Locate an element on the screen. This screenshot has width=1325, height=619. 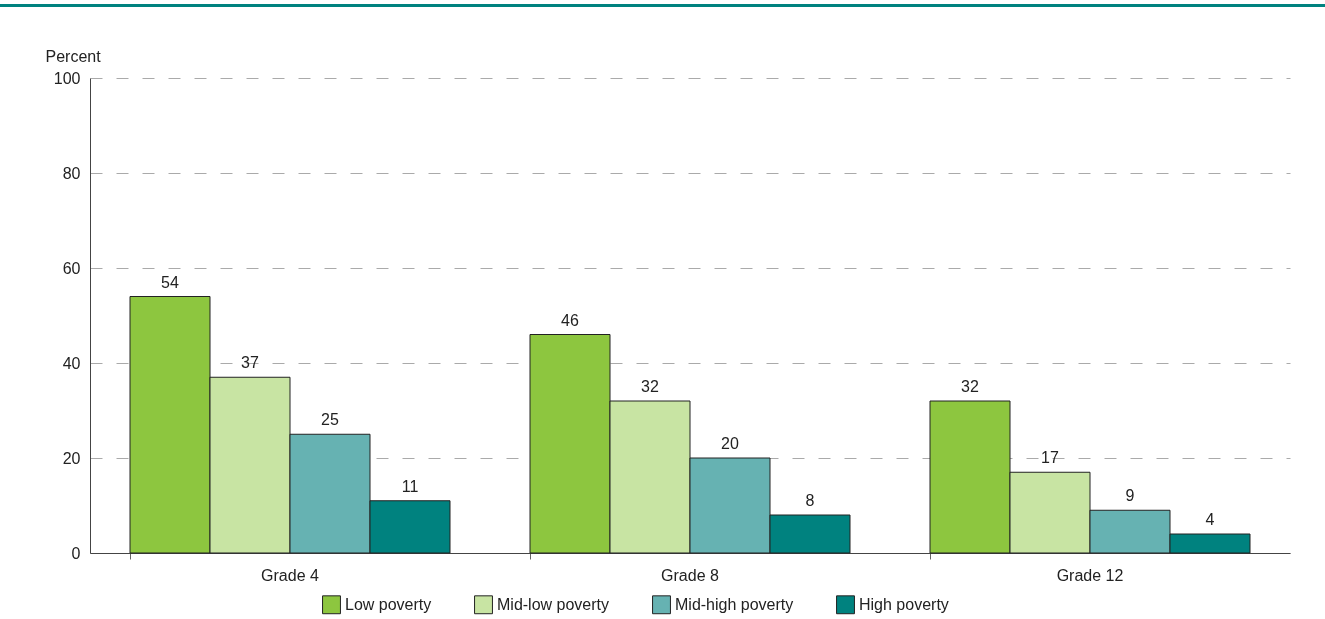
x-tick-label: Grade 4 is located at coordinates (290, 575).